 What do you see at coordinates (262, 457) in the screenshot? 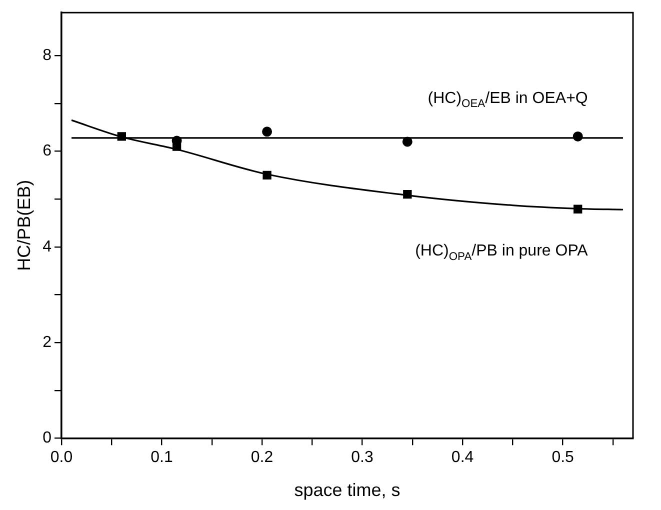
I see `x-tick-label: 0.2` at bounding box center [262, 457].